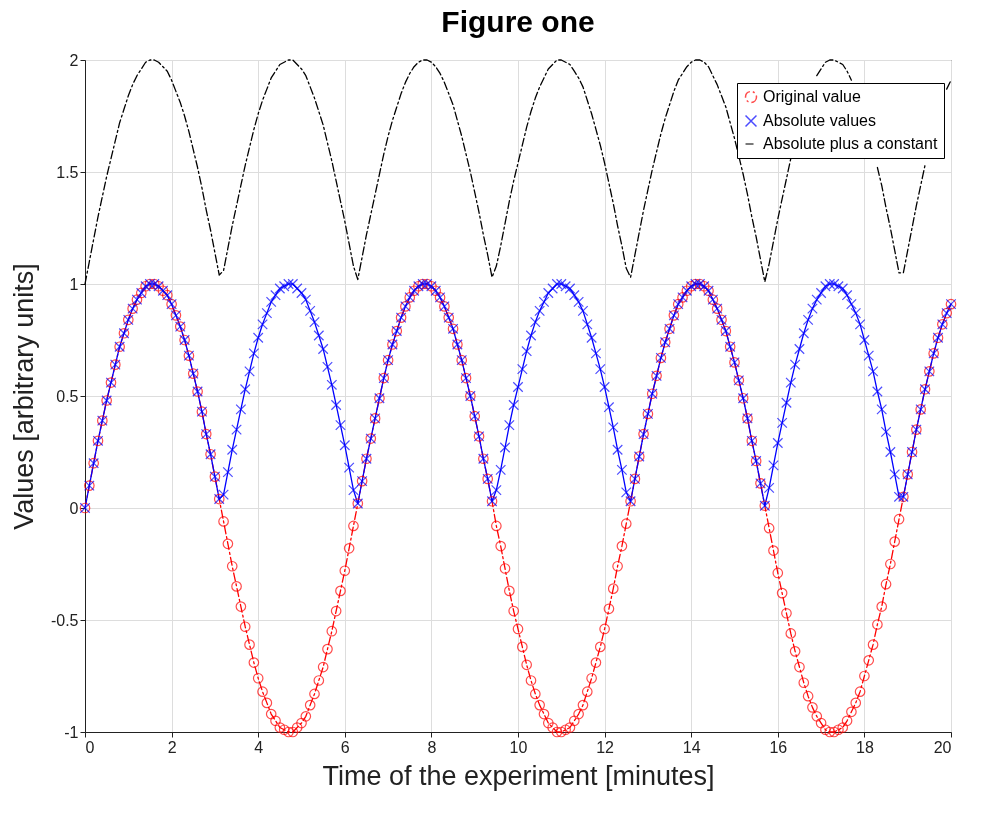 The width and height of the screenshot is (1008, 833). What do you see at coordinates (74, 60) in the screenshot?
I see `y-tick-label: 2` at bounding box center [74, 60].